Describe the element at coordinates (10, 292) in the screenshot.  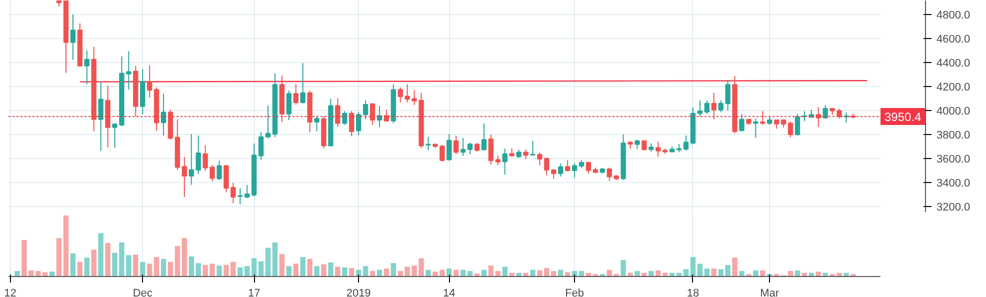
I see `x-tick-label: 12` at that location.